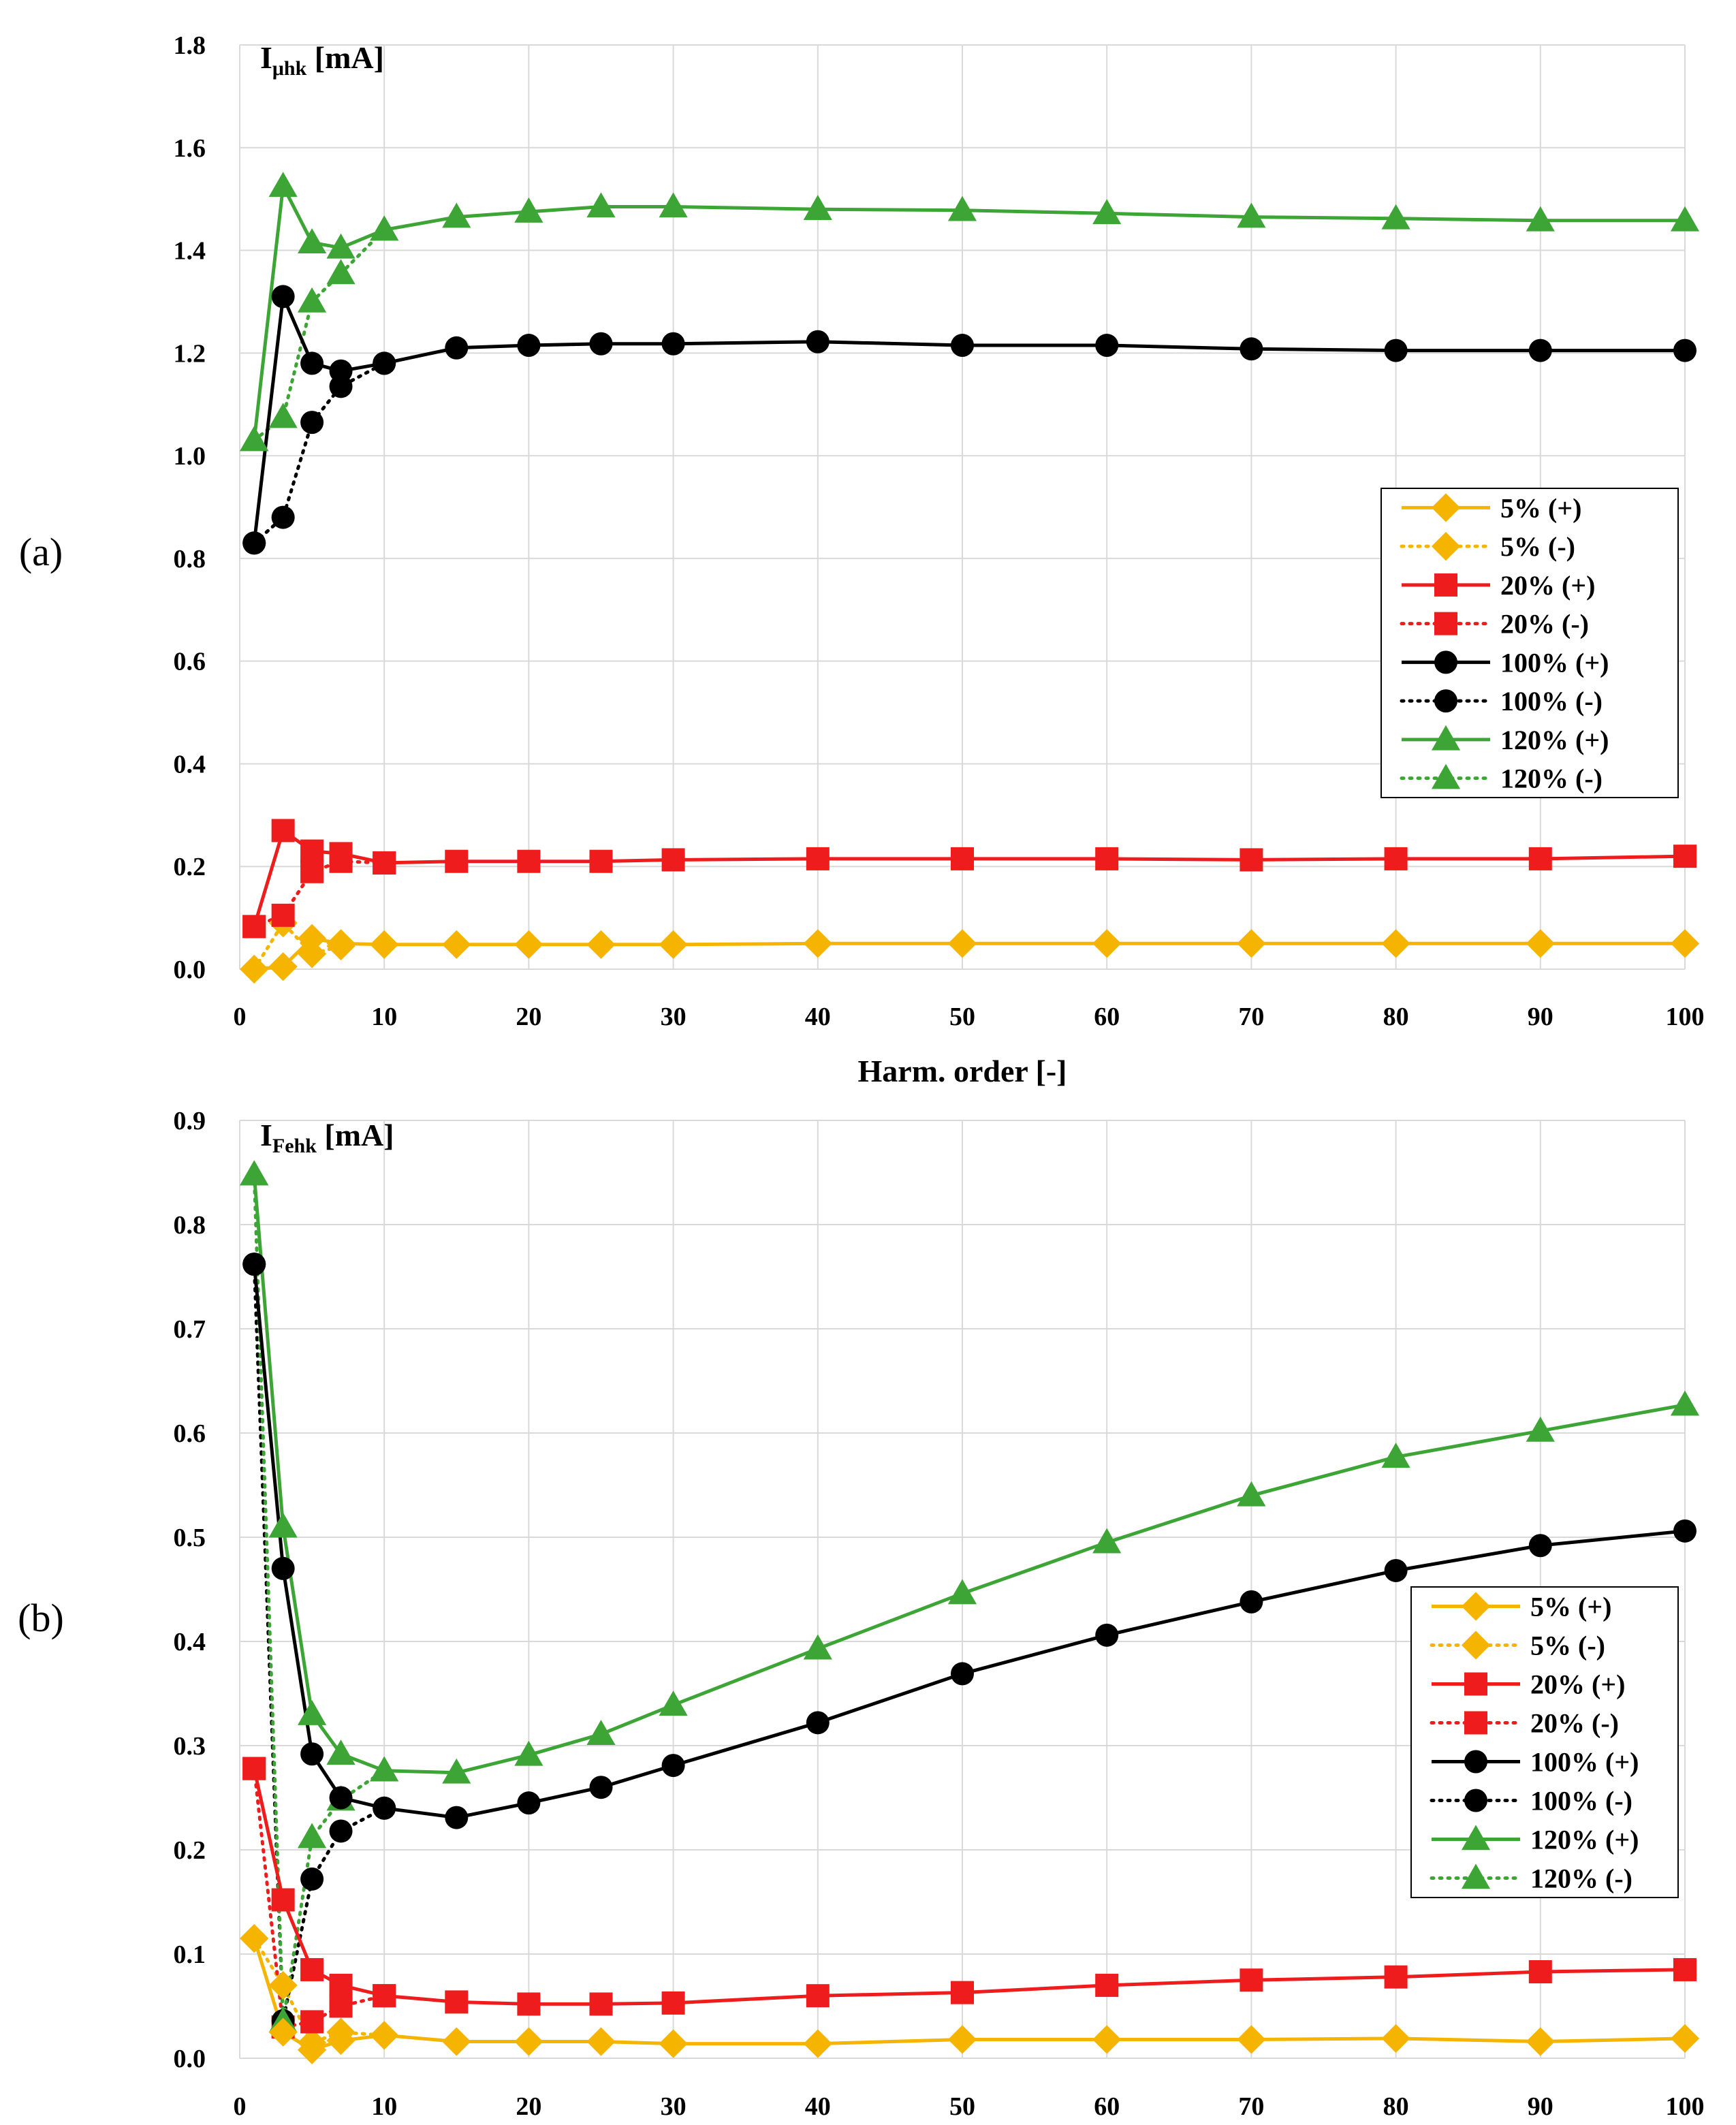 Image resolution: width=1736 pixels, height=2125 pixels. Describe the element at coordinates (673, 1017) in the screenshot. I see `x-tick-label: 30` at that location.